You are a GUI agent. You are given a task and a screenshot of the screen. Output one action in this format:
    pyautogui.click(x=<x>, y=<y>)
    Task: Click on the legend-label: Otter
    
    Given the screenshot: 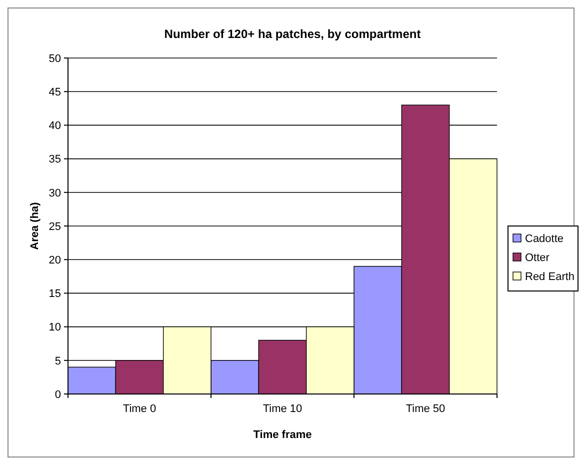 What is the action you would take?
    pyautogui.click(x=537, y=258)
    